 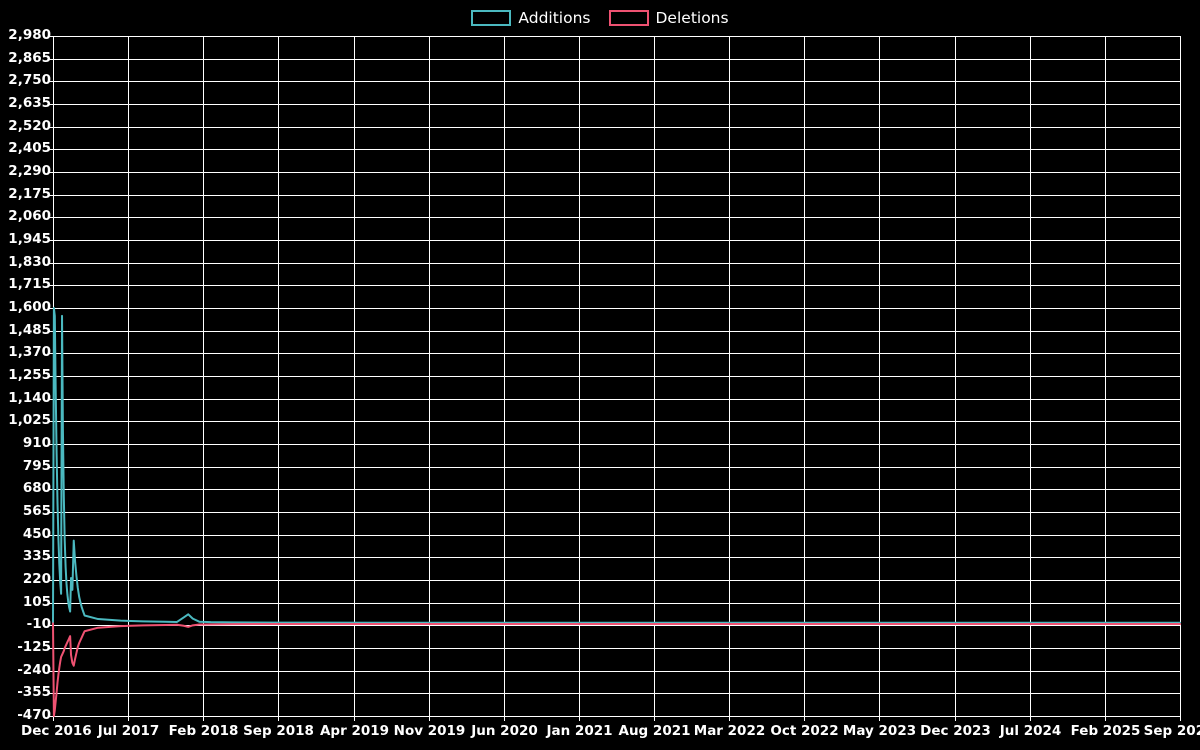 I want to click on y-tick-label: 450, so click(x=36, y=533).